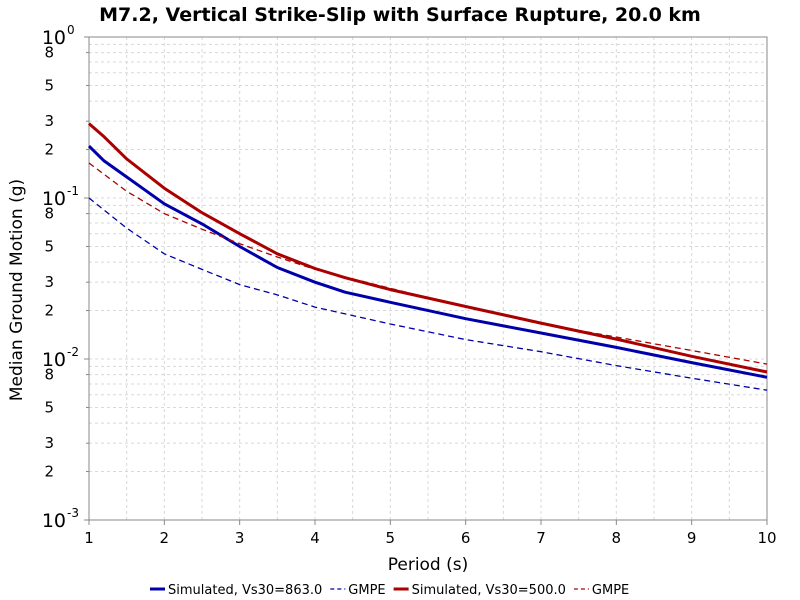 This screenshot has height=600, width=800. Describe the element at coordinates (617, 538) in the screenshot. I see `x-tick-label: 8` at that location.